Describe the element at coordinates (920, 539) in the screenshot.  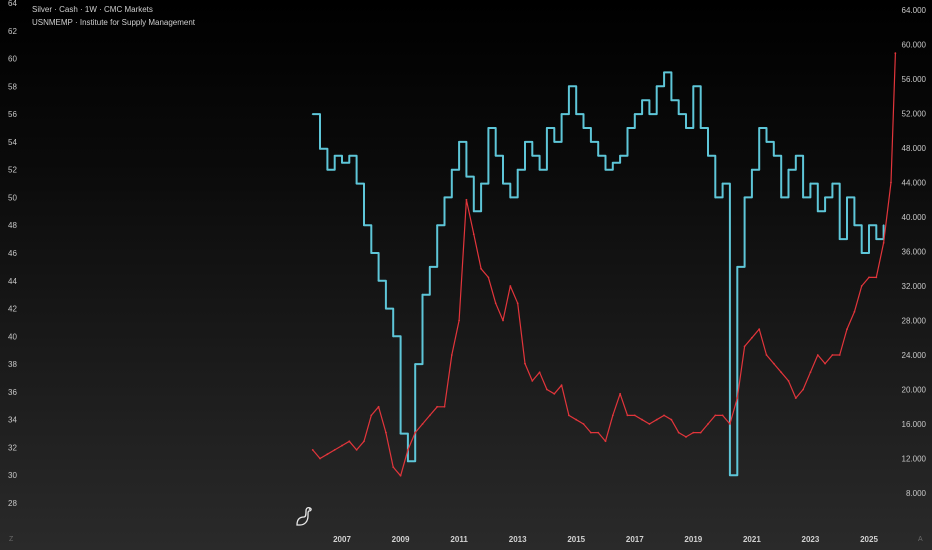
I see `bottom-right-mark: A` at that location.